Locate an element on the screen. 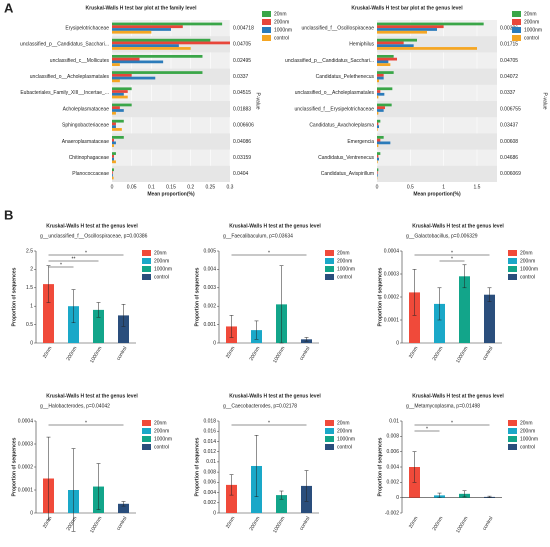 The width and height of the screenshot is (550, 547). category-label: Acholeplasmataceae is located at coordinates (86, 109).